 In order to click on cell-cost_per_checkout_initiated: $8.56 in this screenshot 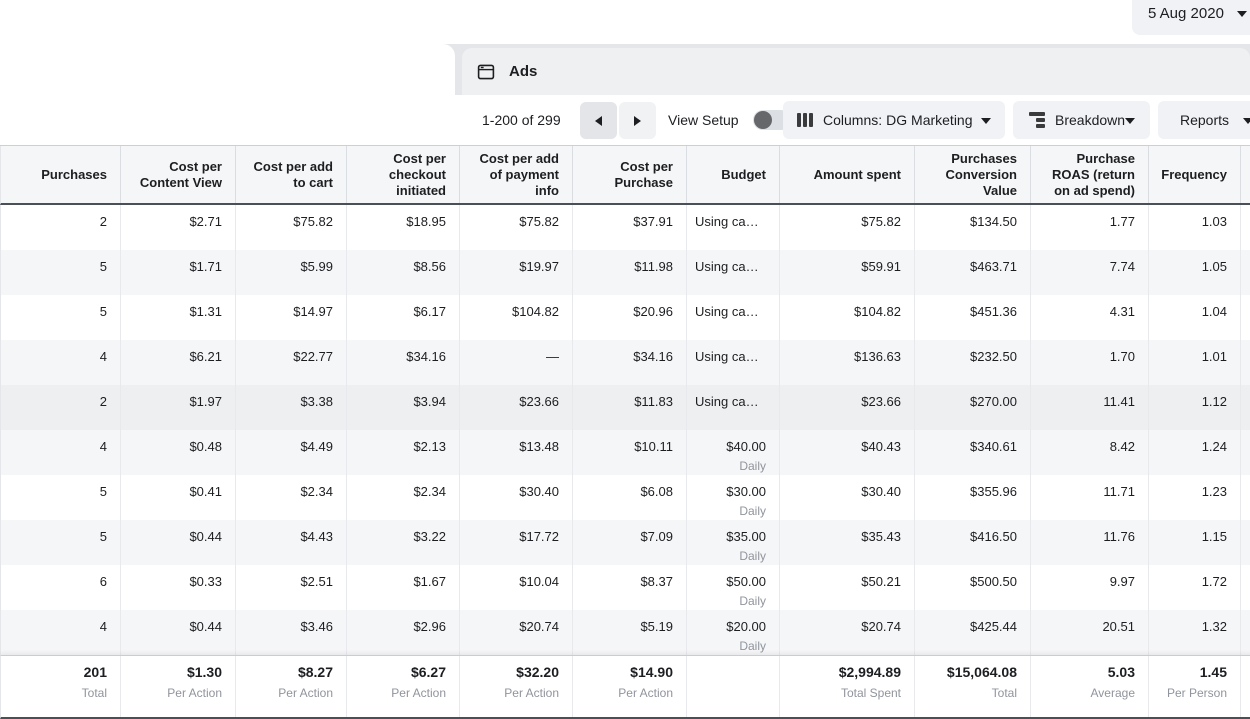, I will do `click(403, 272)`.